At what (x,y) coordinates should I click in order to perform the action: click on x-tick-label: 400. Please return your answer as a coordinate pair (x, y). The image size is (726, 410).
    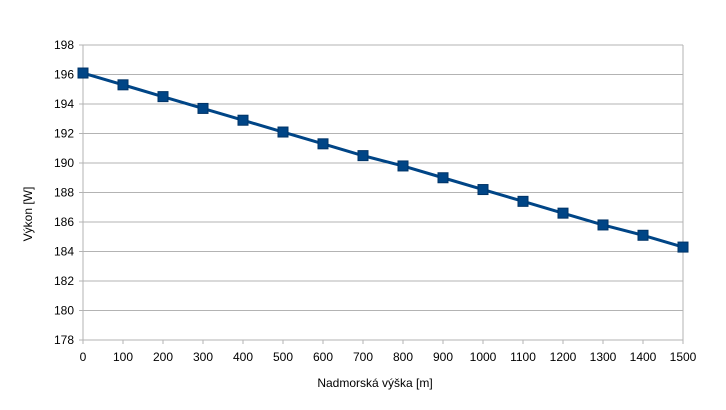
    Looking at the image, I should click on (243, 357).